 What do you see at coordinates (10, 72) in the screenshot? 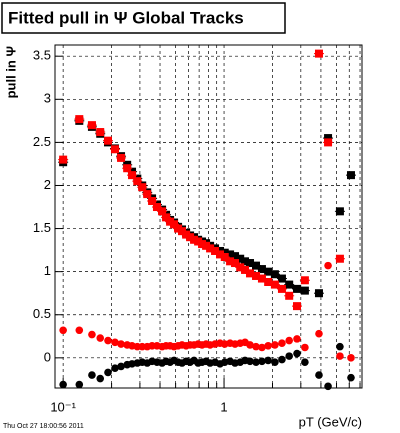
I see `y-axis-label: pull in Ψ` at bounding box center [10, 72].